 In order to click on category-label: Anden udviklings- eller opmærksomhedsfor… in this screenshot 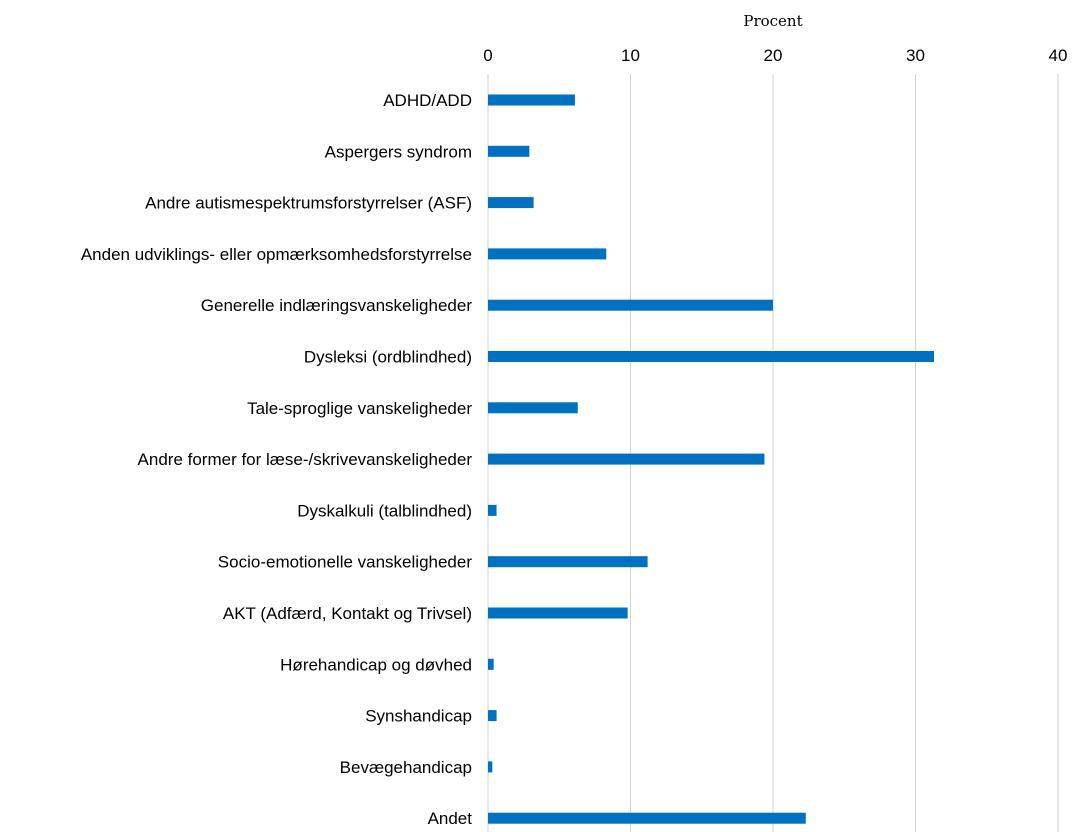, I will do `click(276, 254)`.